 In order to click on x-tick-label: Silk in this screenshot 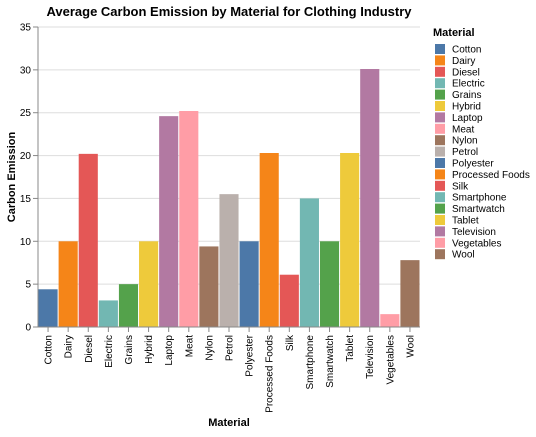, I will do `click(290, 342)`.